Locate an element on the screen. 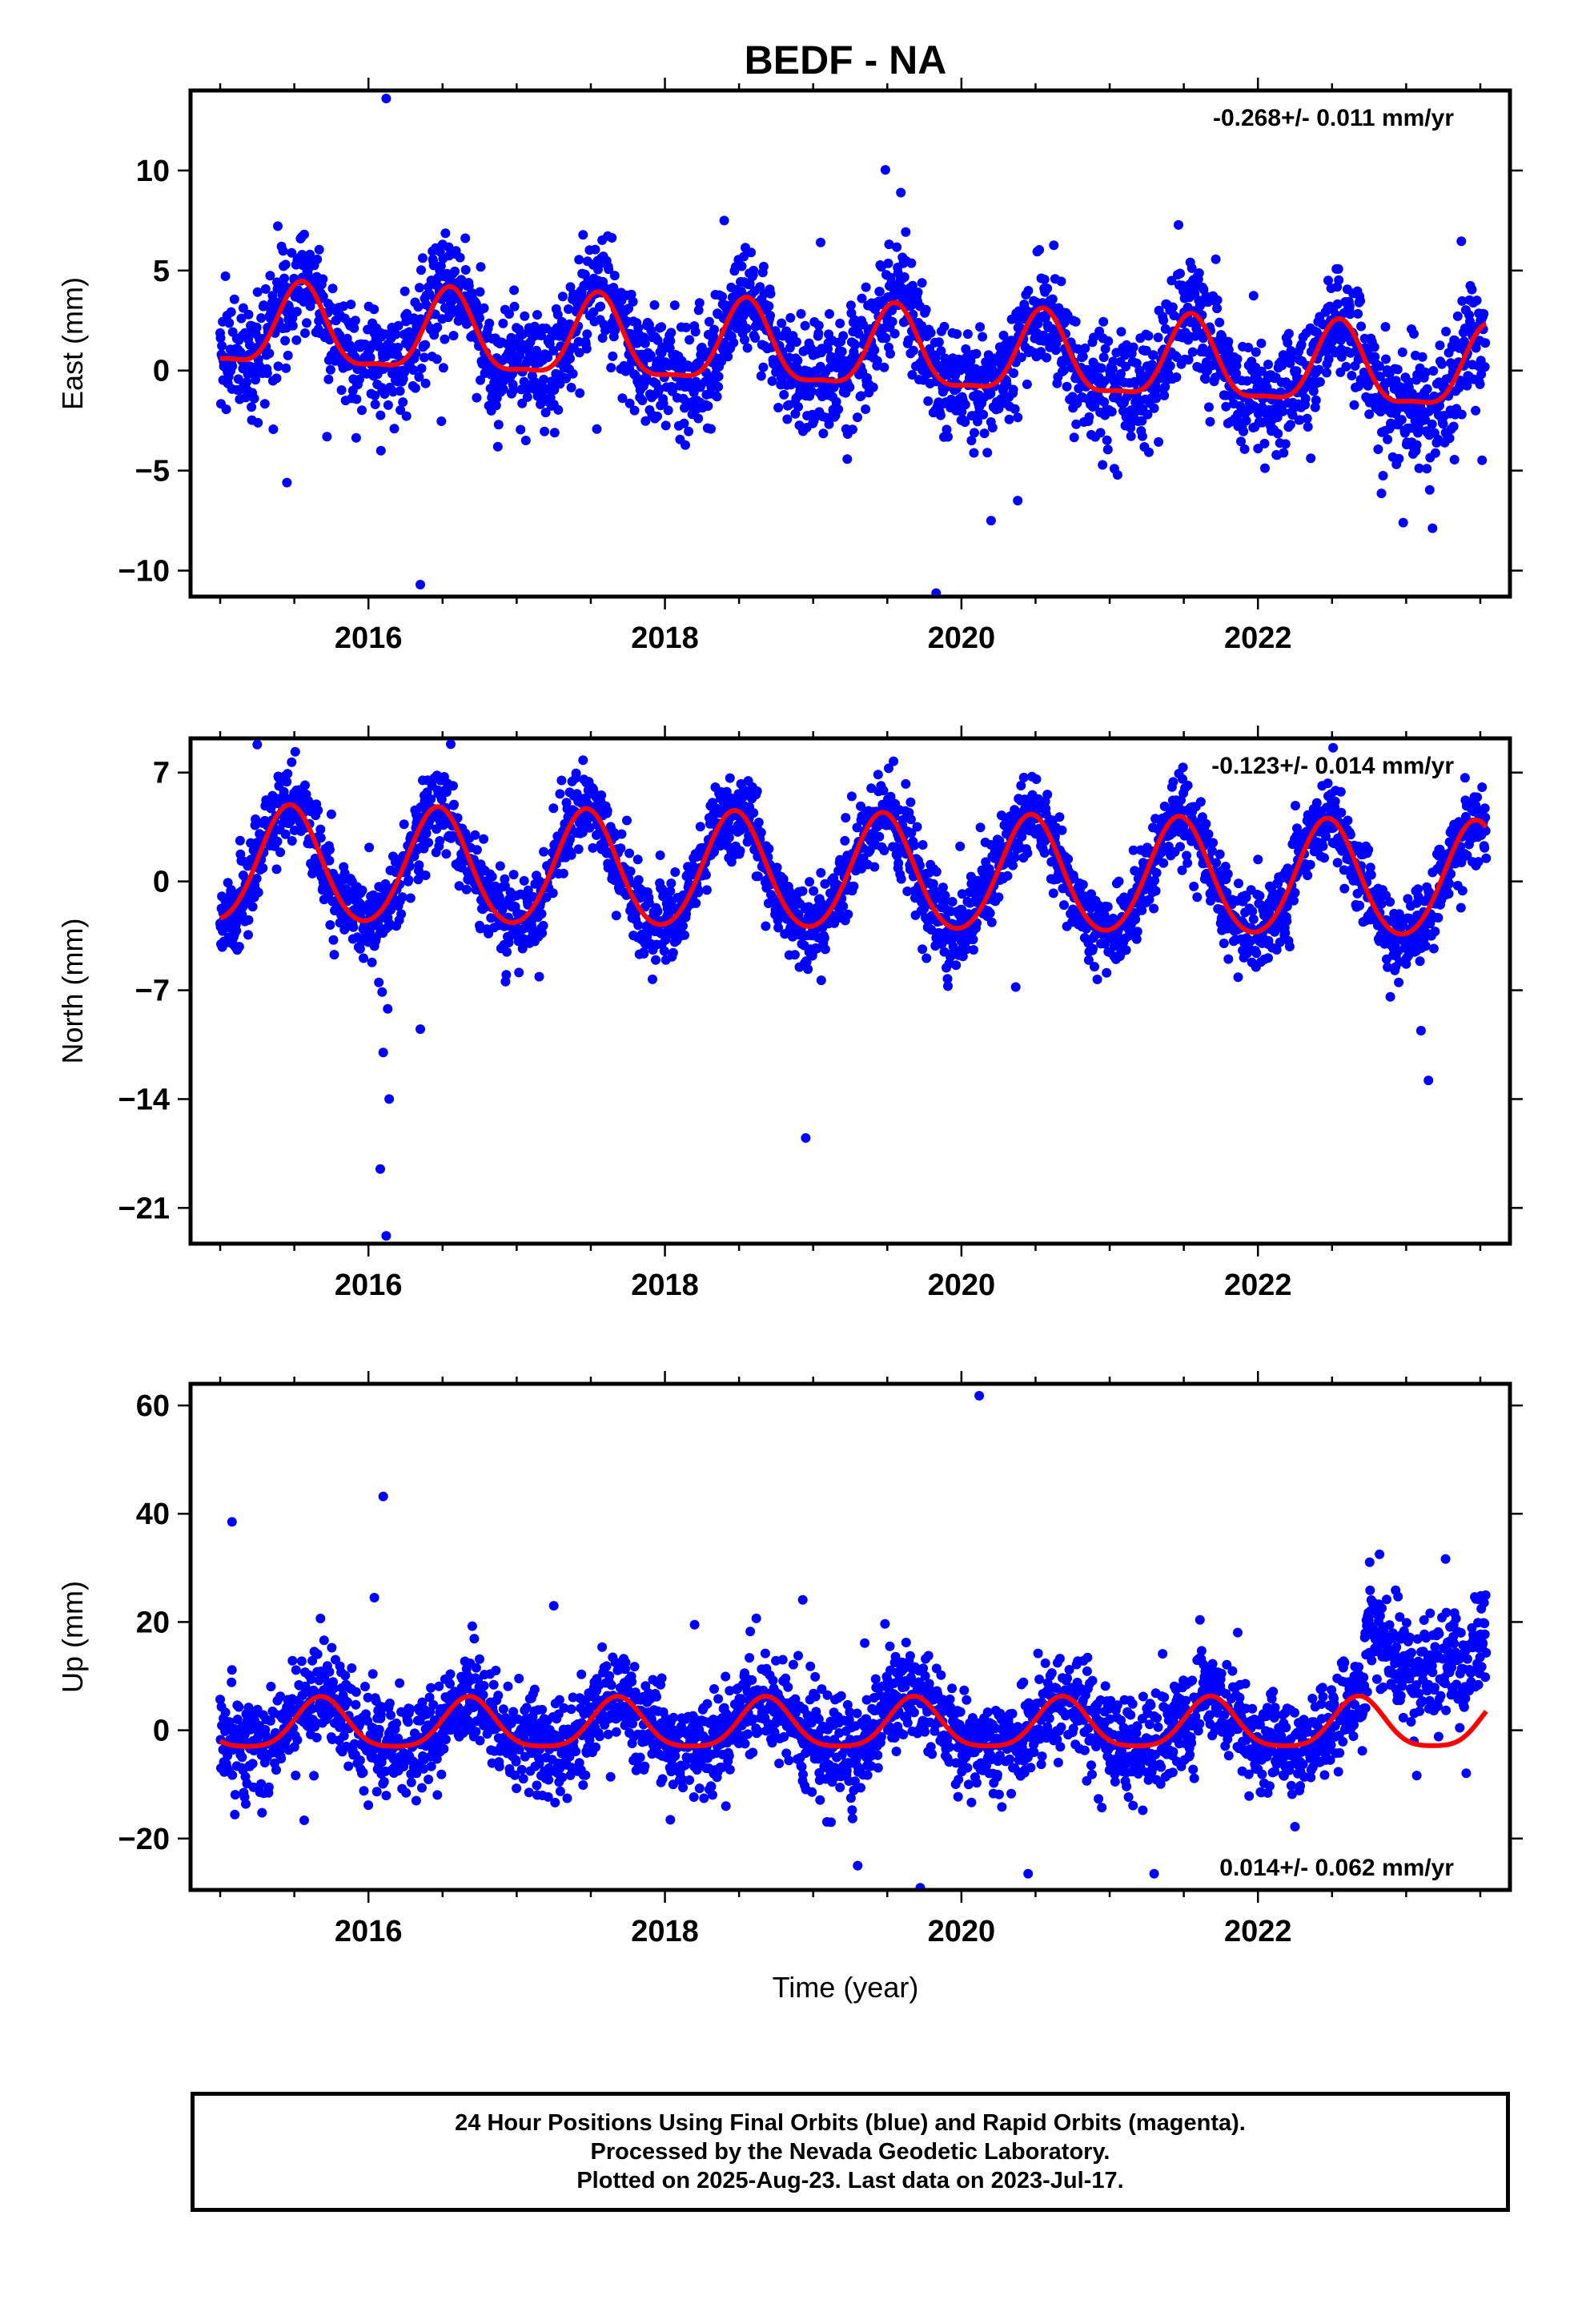  y-tick-label: 5 is located at coordinates (161, 271).